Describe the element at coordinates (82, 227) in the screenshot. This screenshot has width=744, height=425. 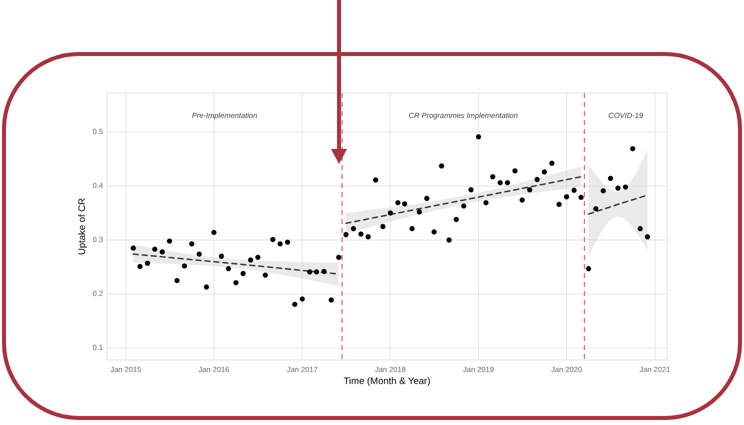
I see `y-axis-title: Uptake of CR` at that location.